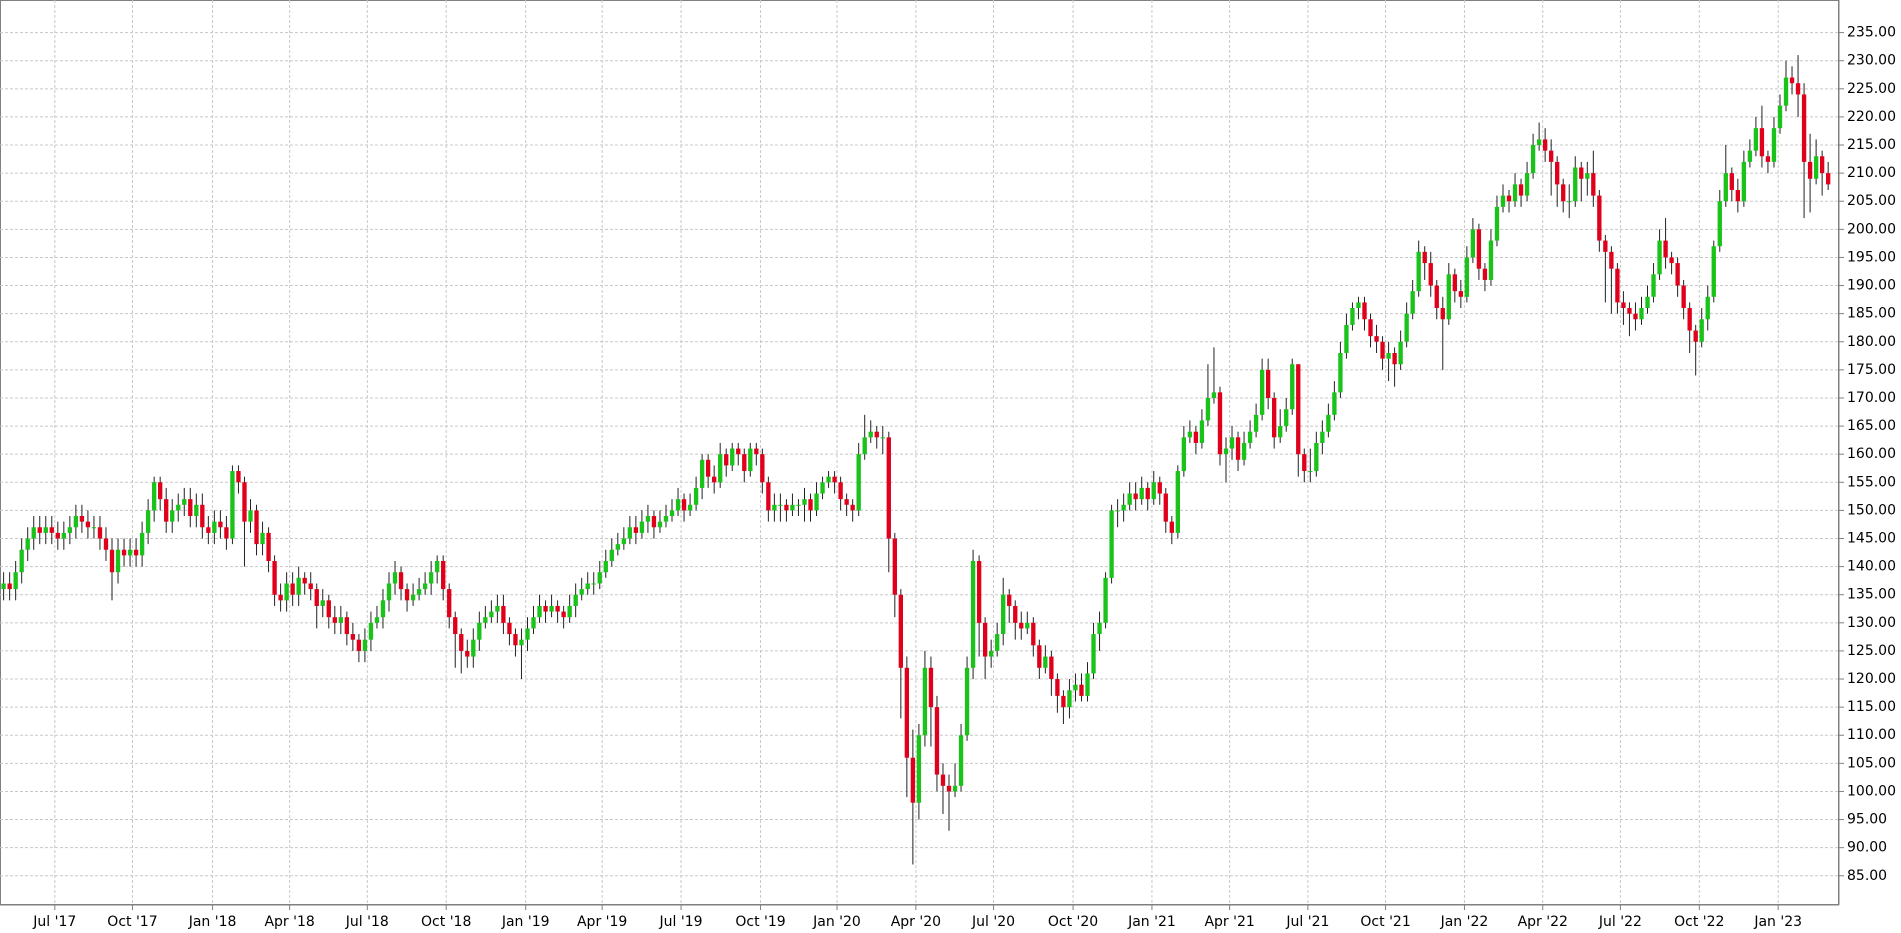 This screenshot has height=933, width=1901. I want to click on y-tick-label: 165.00, so click(1871, 426).